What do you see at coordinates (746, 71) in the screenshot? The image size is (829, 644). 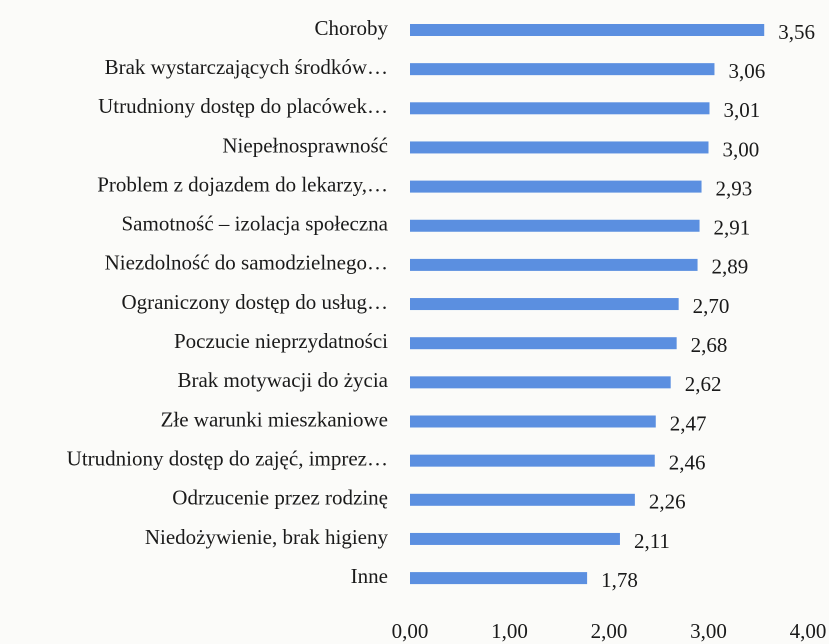 I see `value-label: 3,06` at bounding box center [746, 71].